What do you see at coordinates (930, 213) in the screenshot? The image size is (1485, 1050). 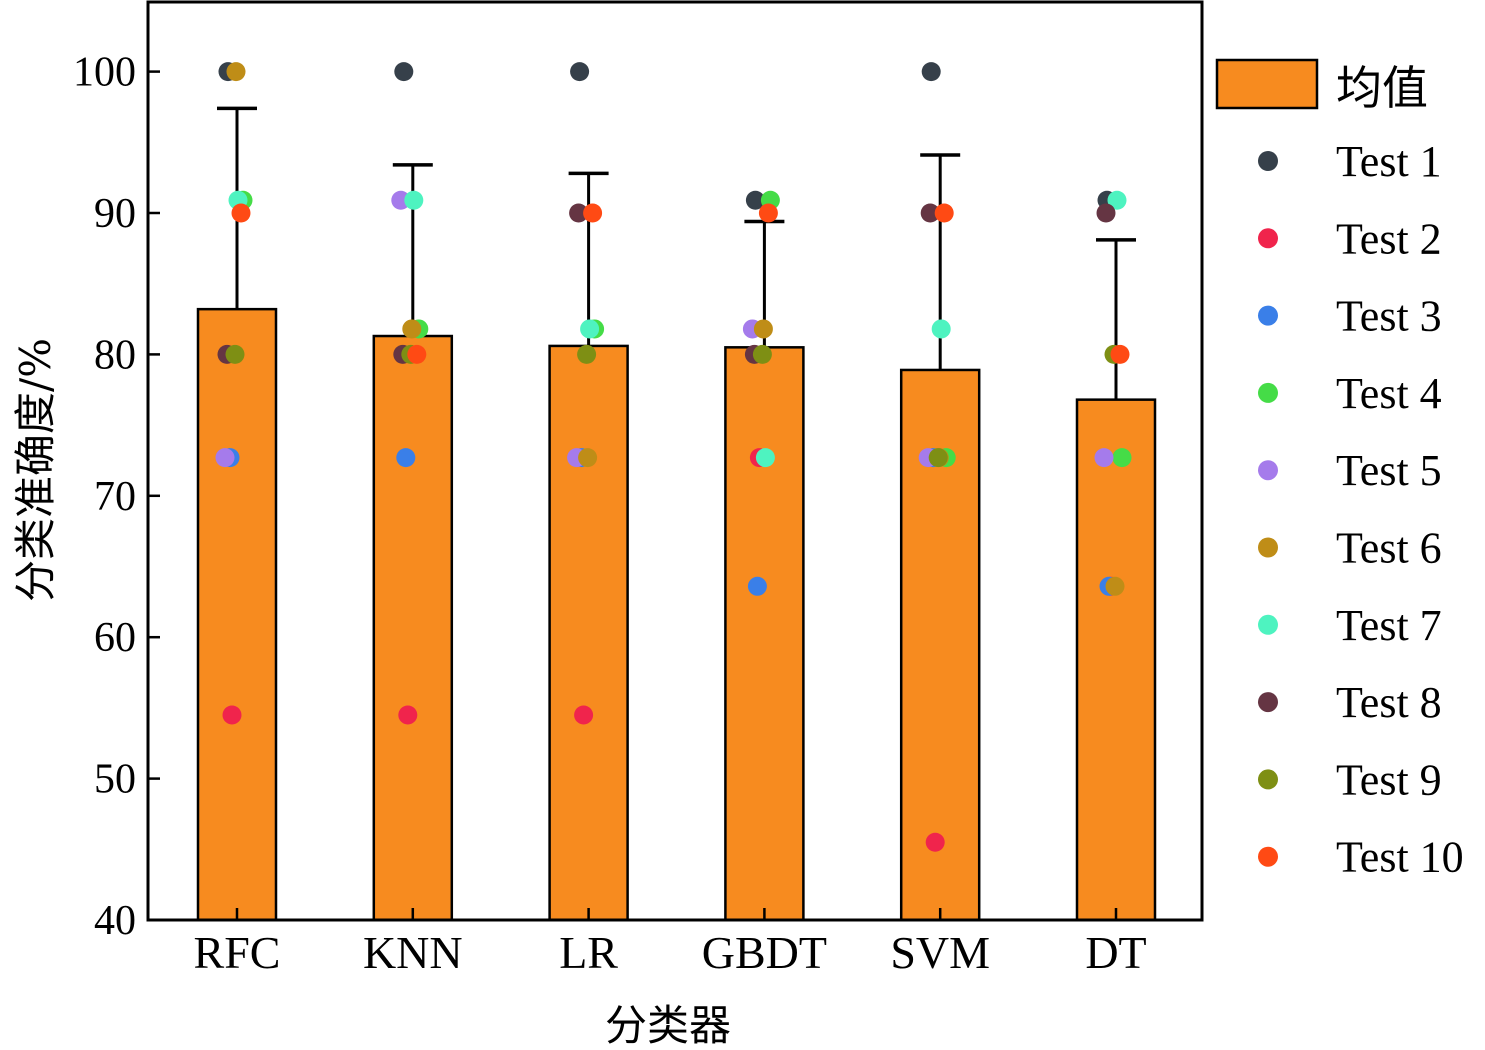 I see `point-test-8-svm` at bounding box center [930, 213].